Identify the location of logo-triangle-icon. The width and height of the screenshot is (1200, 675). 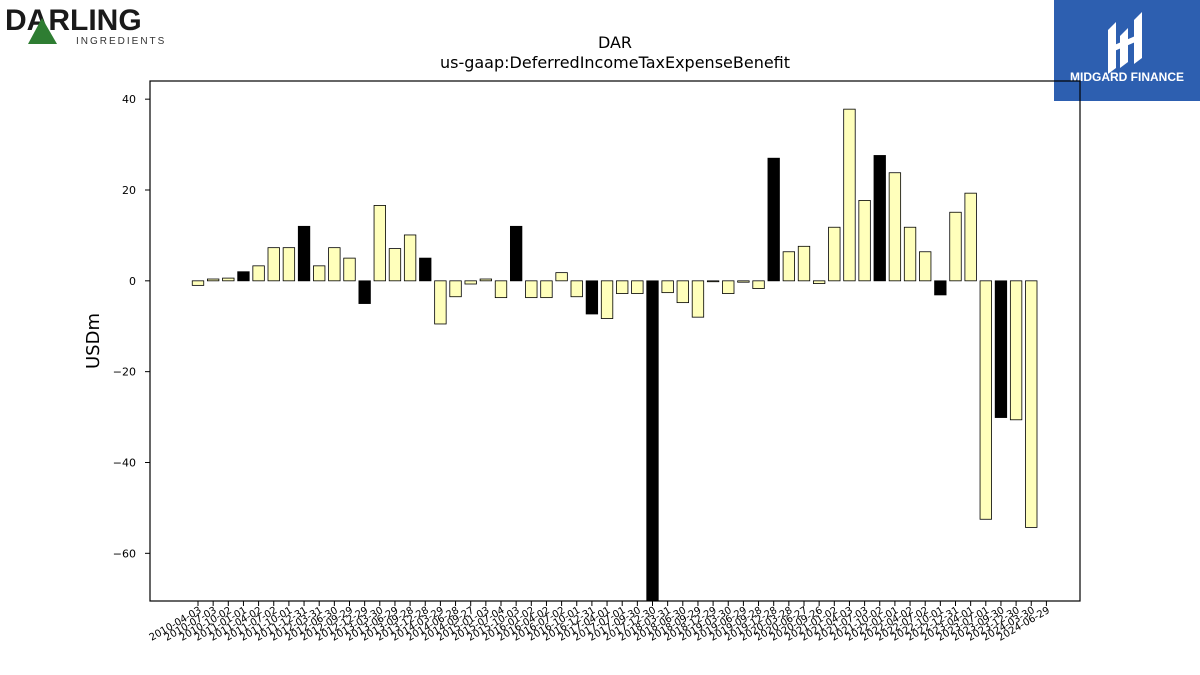
(42, 31).